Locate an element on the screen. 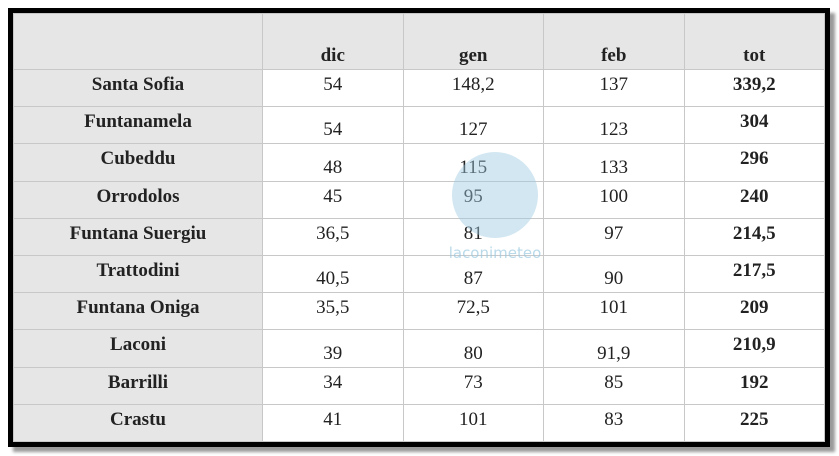 This screenshot has height=456, width=839. table-cell: 214,5 is located at coordinates (754, 236).